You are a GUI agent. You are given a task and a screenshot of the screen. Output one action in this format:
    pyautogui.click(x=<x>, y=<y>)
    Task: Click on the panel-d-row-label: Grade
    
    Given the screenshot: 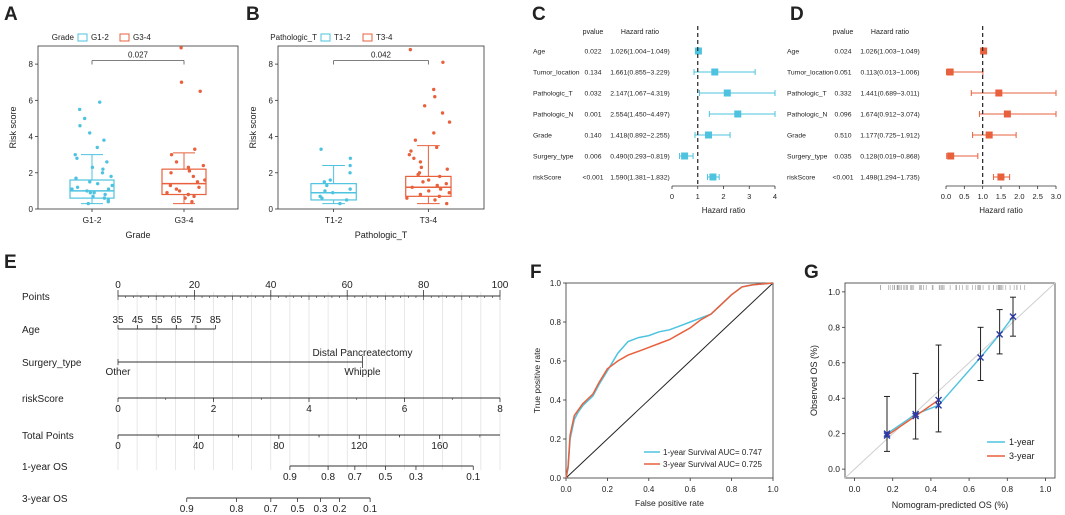 What is the action you would take?
    pyautogui.click(x=796, y=136)
    